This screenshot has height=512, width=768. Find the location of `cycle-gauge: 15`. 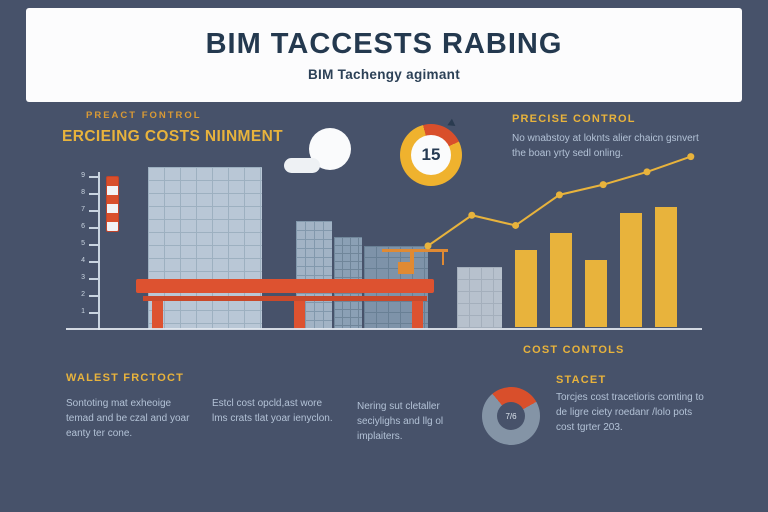

cycle-gauge: 15 is located at coordinates (431, 155).